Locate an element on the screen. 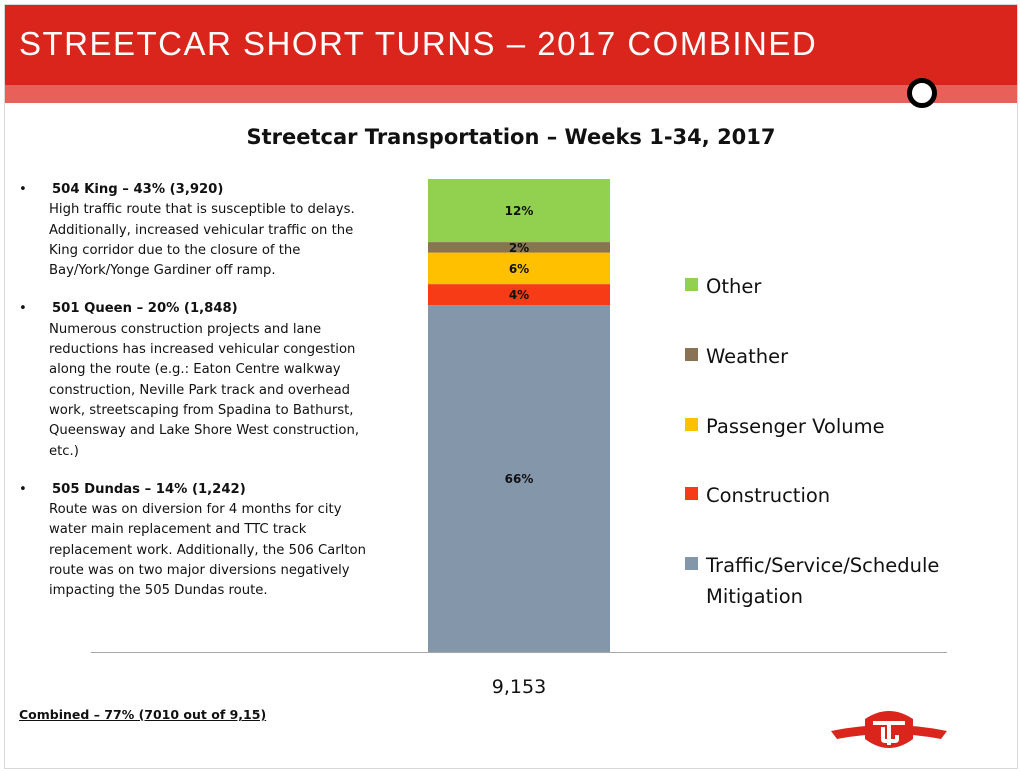 This screenshot has width=1020, height=771. logo-letter-c is located at coordinates (890, 735).